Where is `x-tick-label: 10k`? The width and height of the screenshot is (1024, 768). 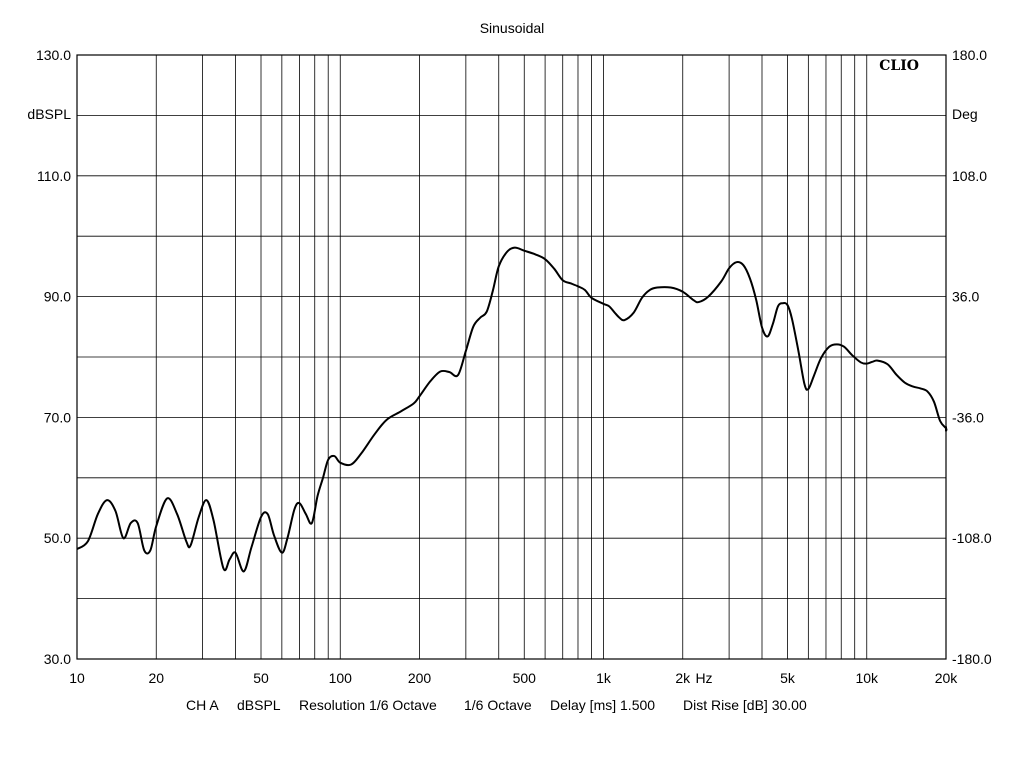
x-tick-label: 10k is located at coordinates (867, 678).